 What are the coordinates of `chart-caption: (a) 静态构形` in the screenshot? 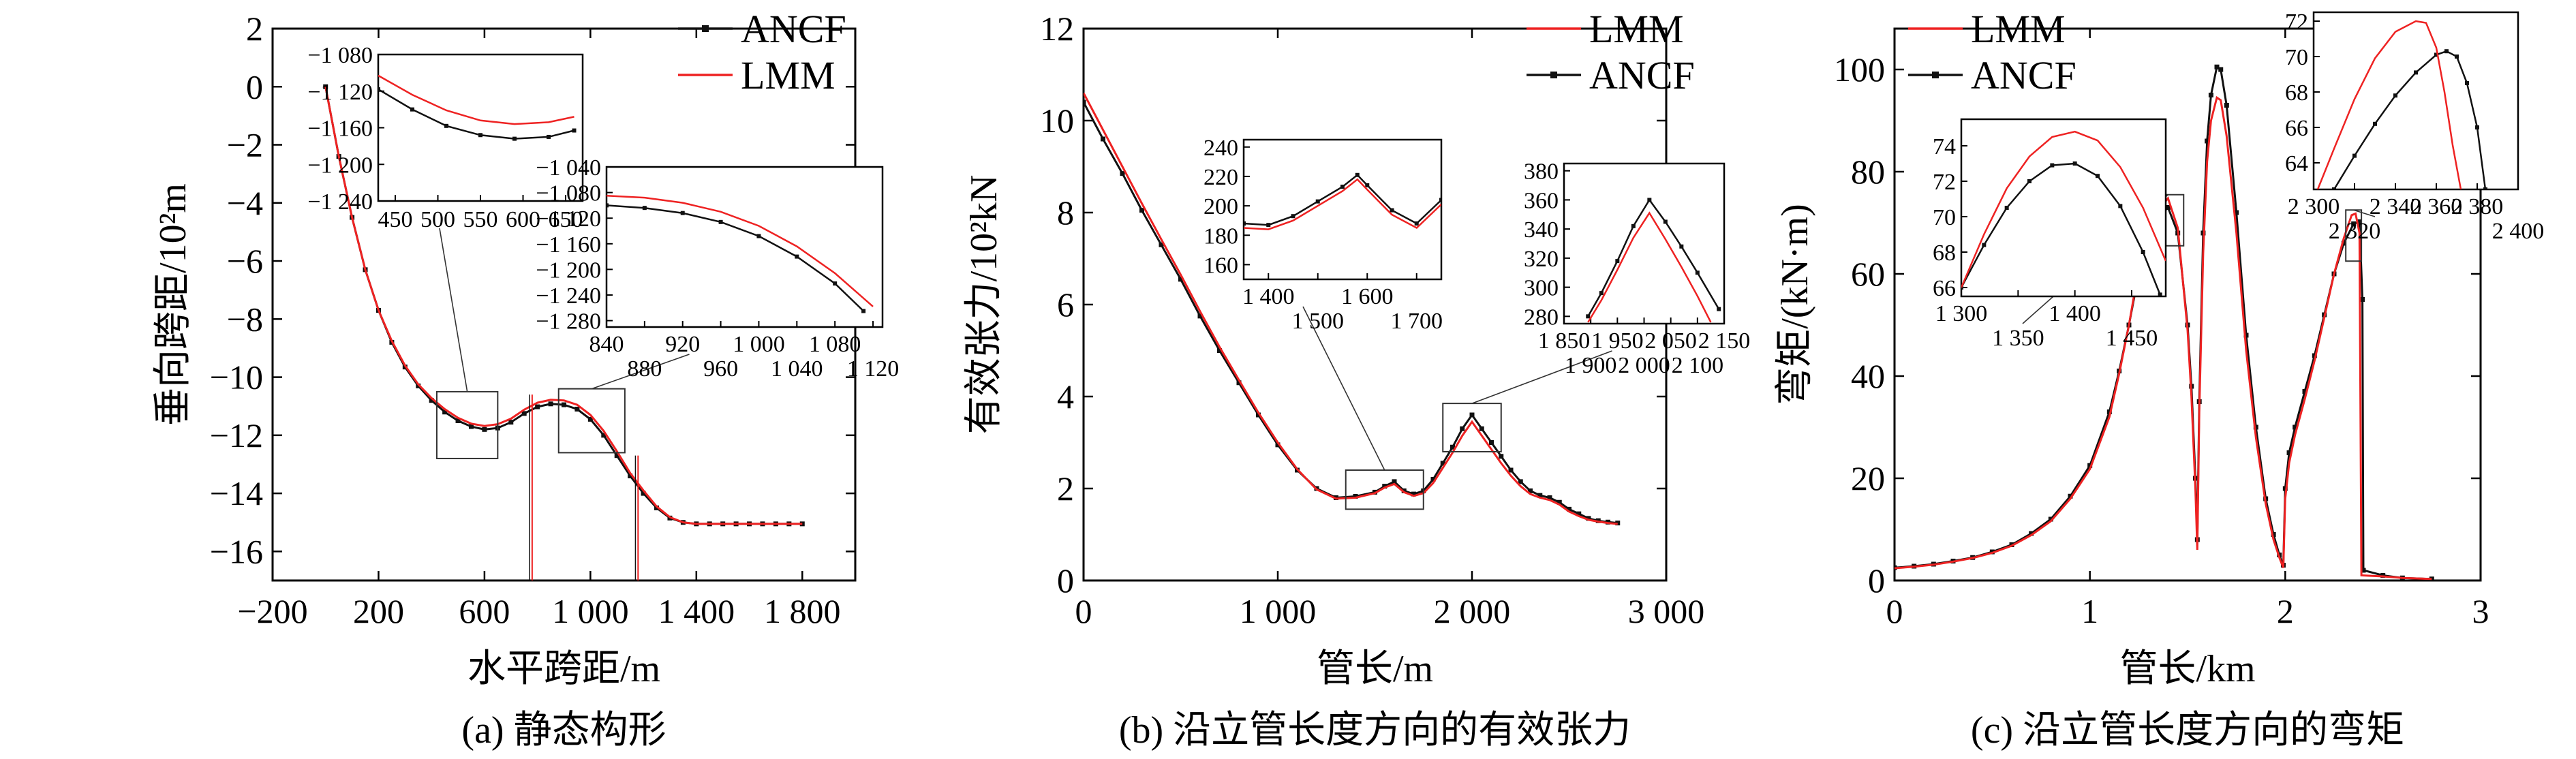 It's located at (563, 730).